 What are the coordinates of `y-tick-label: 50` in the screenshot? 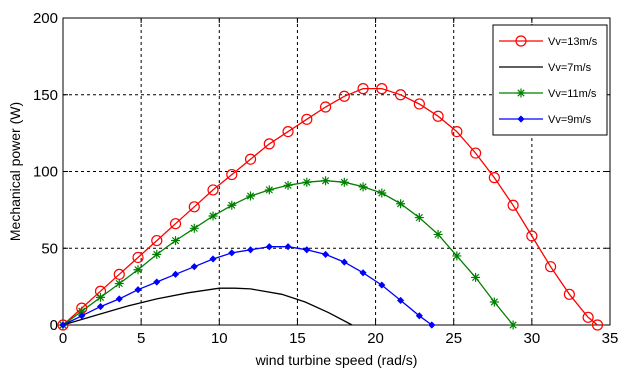 It's located at (49, 248).